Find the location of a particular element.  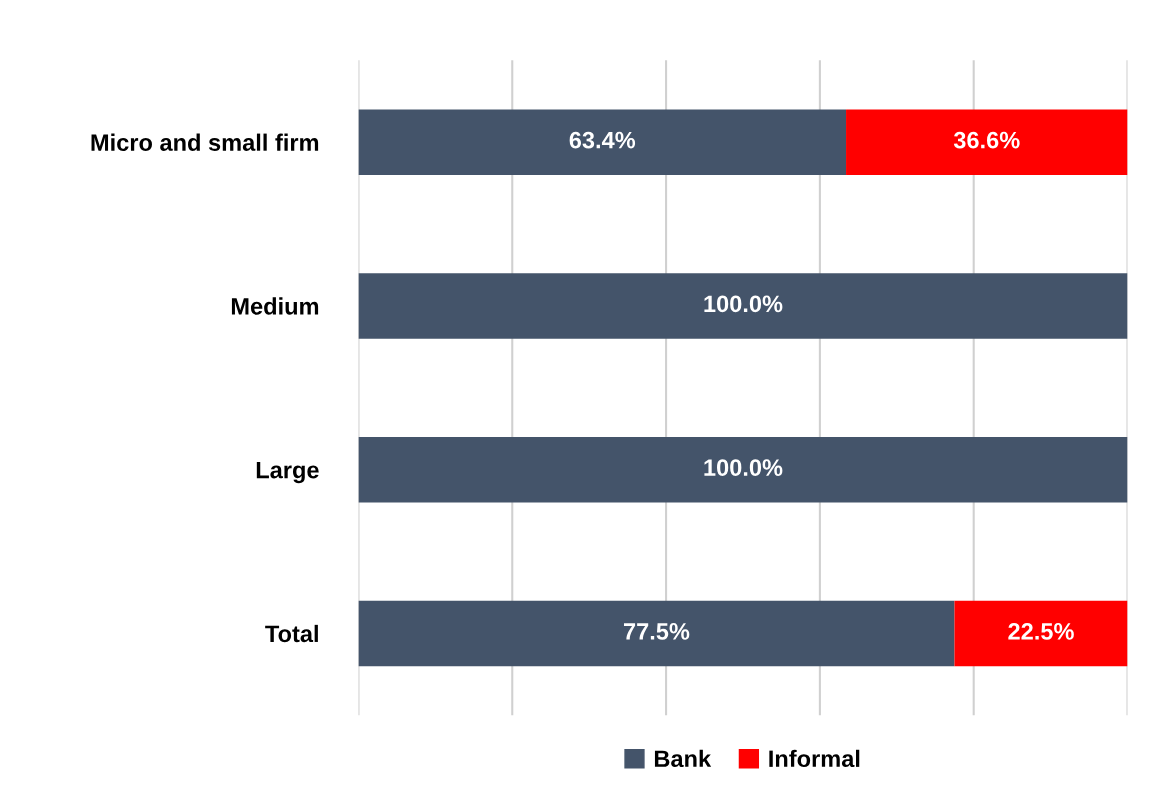

y-tick-label: Large is located at coordinates (287, 472).